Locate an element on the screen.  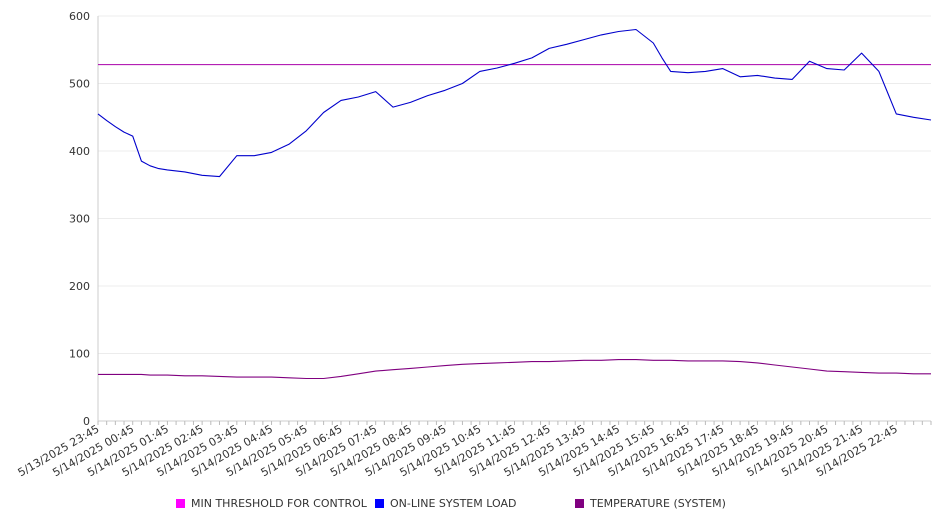
legend-swatch-system-load is located at coordinates (379, 503).